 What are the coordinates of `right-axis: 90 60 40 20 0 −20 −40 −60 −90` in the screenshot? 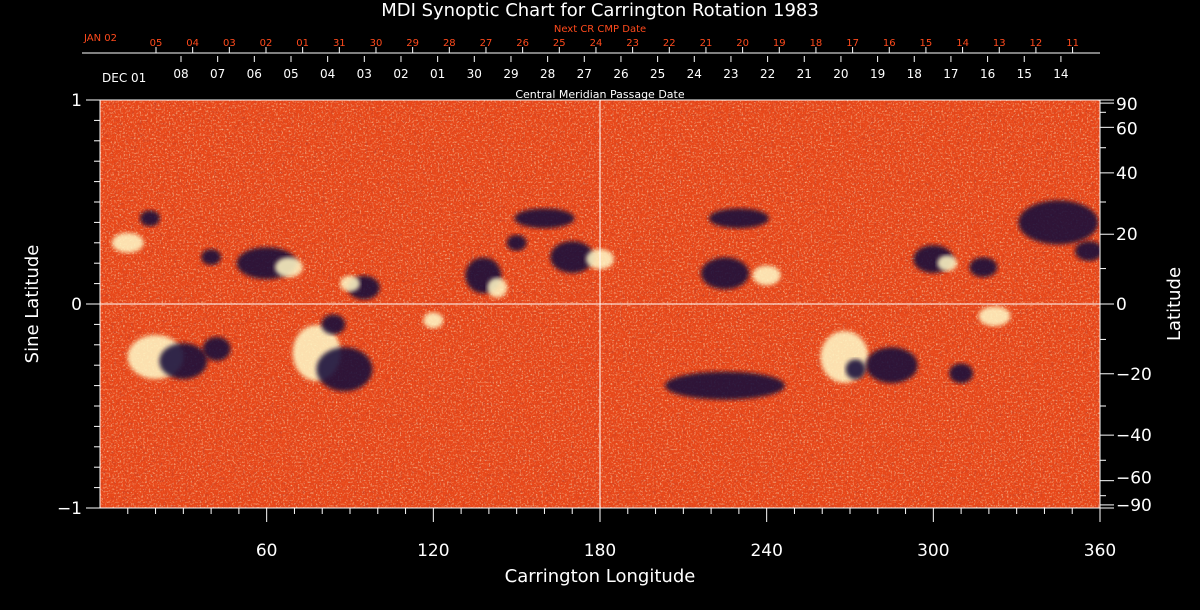 It's located at (1126, 305).